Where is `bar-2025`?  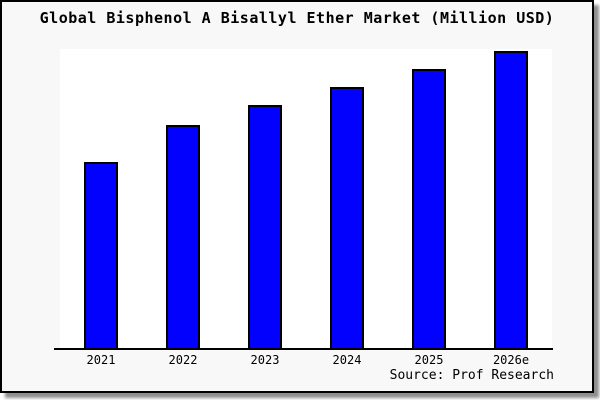 bar-2025 is located at coordinates (429, 208).